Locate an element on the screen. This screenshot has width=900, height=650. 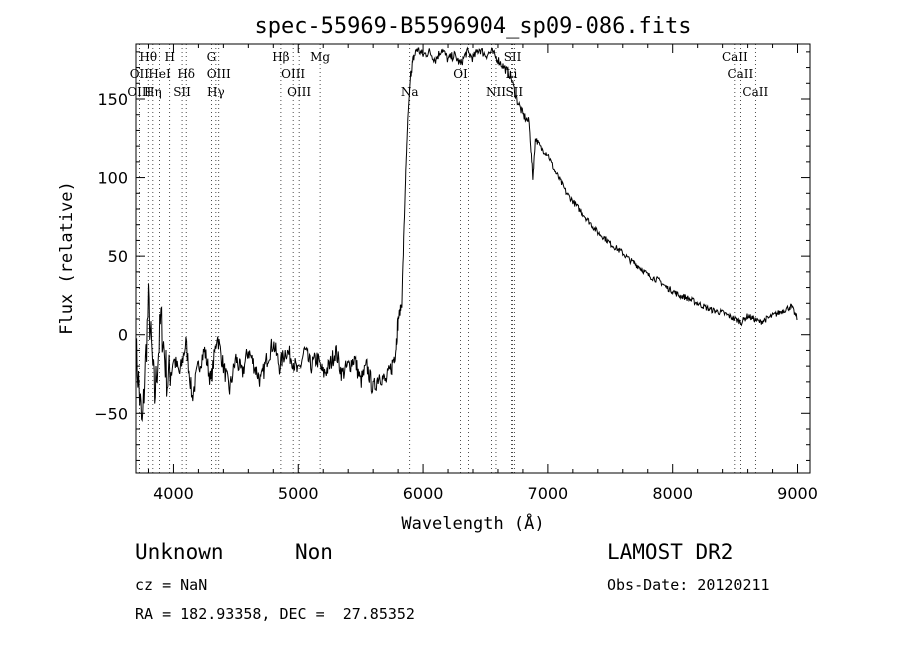
line-label-11: OIII is located at coordinates (293, 74).